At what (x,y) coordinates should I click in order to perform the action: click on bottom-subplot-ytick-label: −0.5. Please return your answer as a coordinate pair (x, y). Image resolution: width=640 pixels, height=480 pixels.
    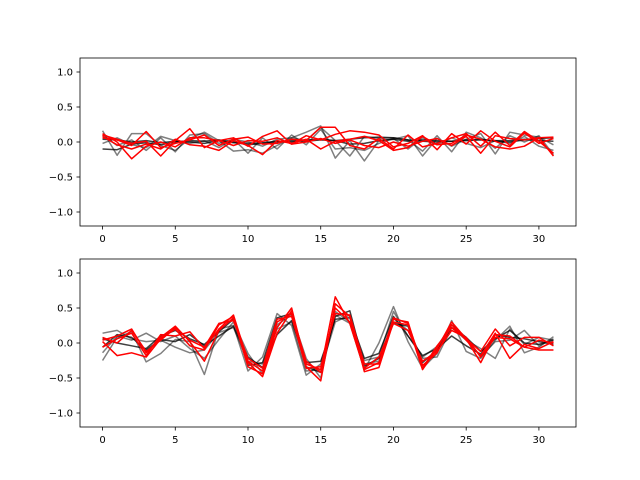
    Looking at the image, I should click on (61, 379).